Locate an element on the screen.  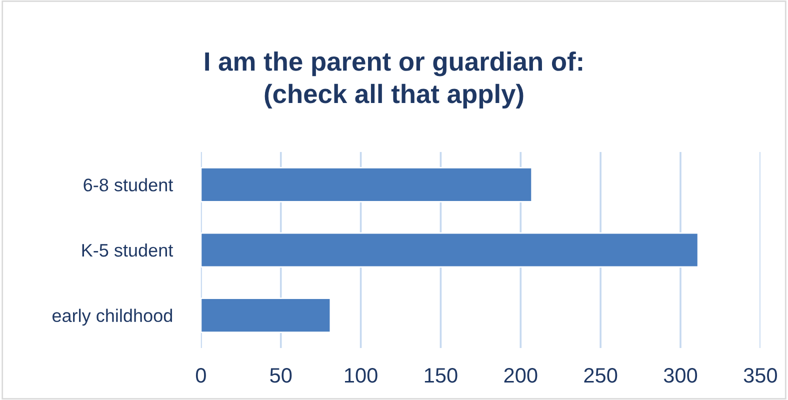
y-tick-label: K-5 student is located at coordinates (128, 250).